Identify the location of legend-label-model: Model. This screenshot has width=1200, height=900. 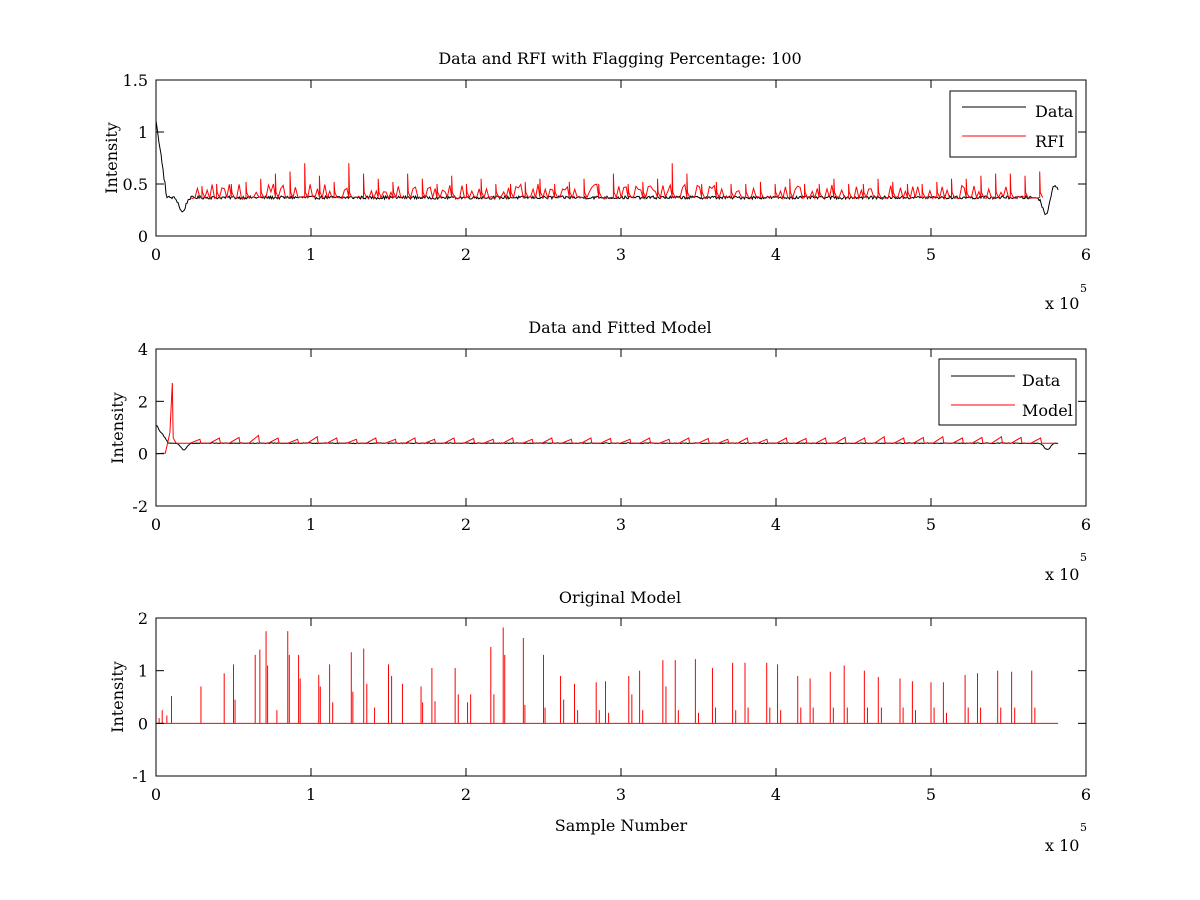
(1047, 410).